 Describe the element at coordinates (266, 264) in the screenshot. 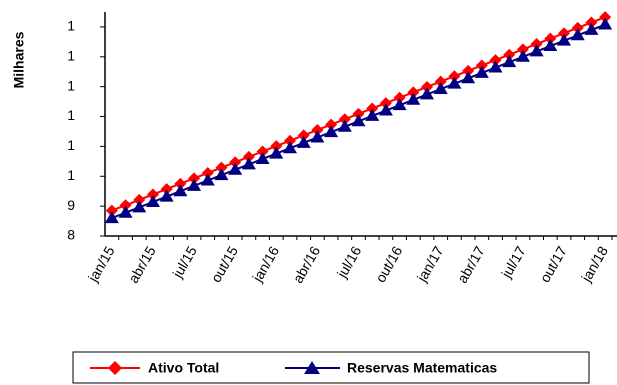

I see `x-tick-label: jan/16` at that location.